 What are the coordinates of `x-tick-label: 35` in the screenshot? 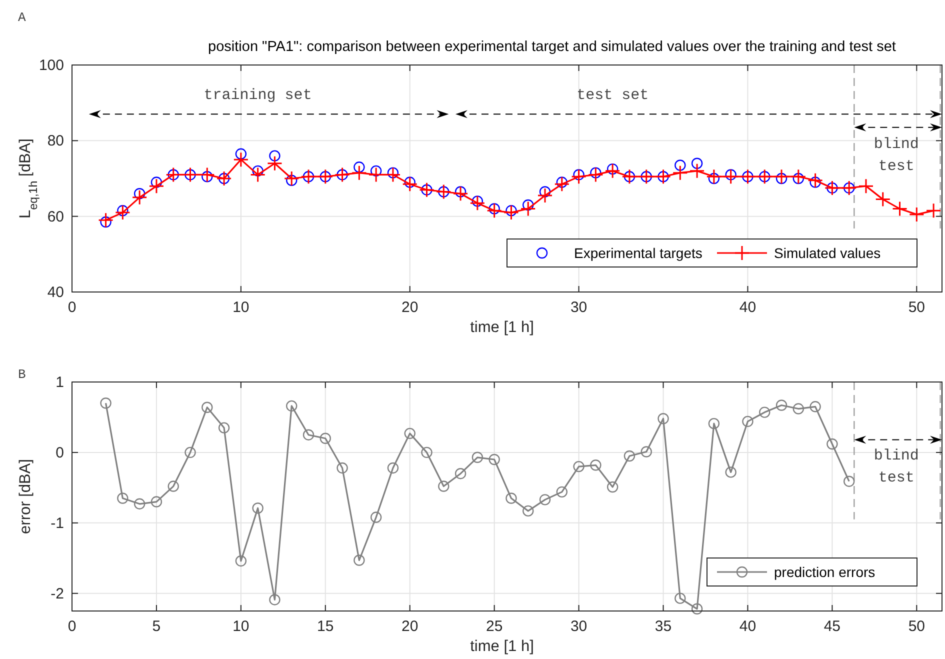 It's located at (663, 626).